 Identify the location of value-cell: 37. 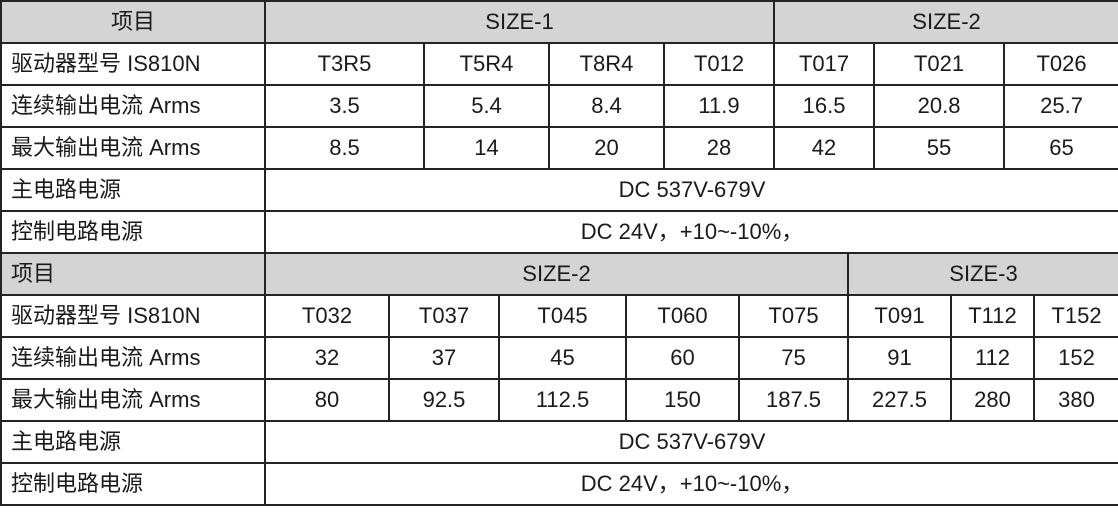
(444, 358).